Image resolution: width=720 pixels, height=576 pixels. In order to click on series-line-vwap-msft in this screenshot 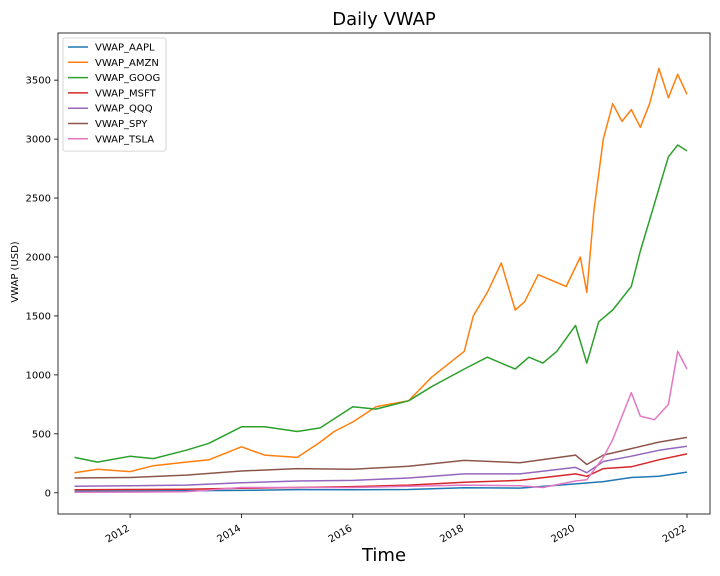, I will do `click(381, 472)`.